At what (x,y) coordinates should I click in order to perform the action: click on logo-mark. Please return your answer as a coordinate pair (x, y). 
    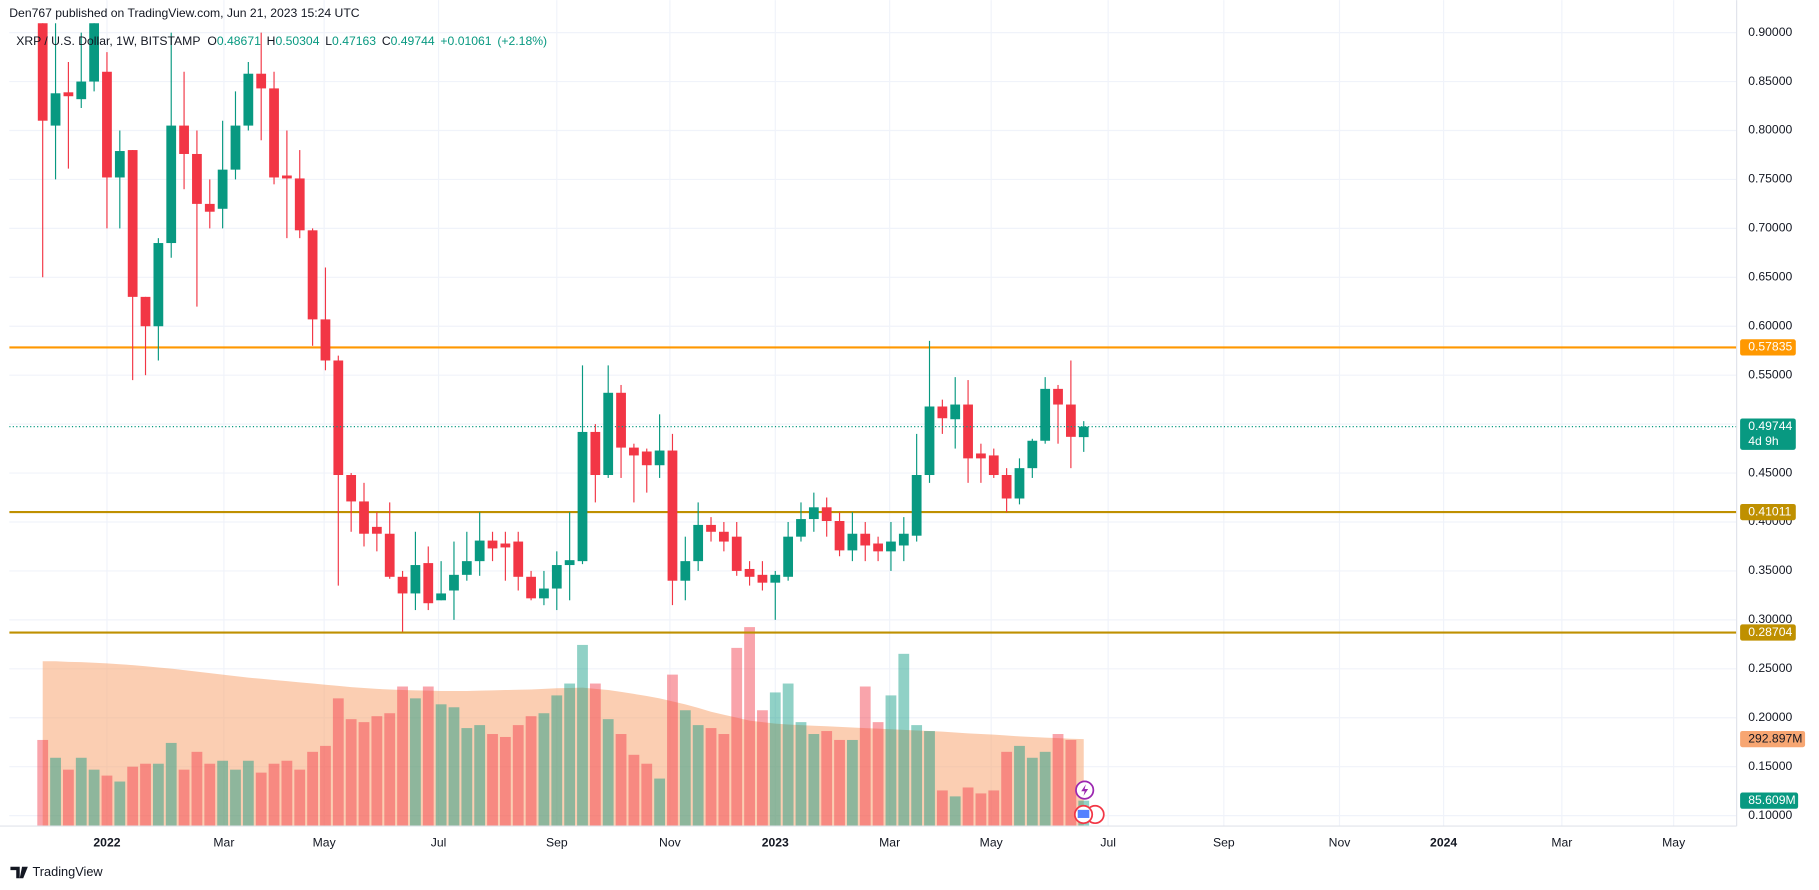
    Looking at the image, I should click on (19, 872).